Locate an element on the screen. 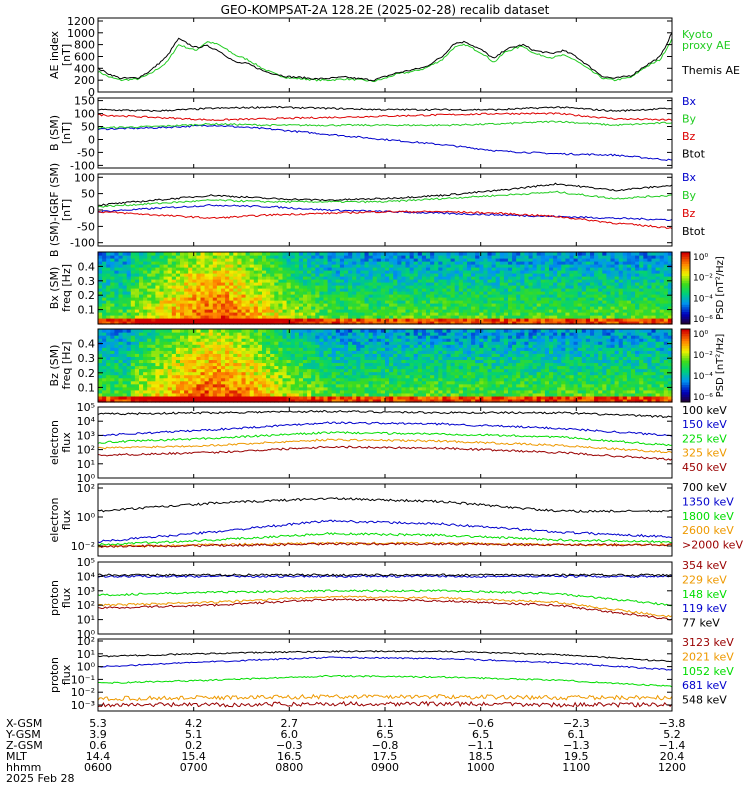  colorbar-tick-label: 10⁻⁴ is located at coordinates (703, 299).